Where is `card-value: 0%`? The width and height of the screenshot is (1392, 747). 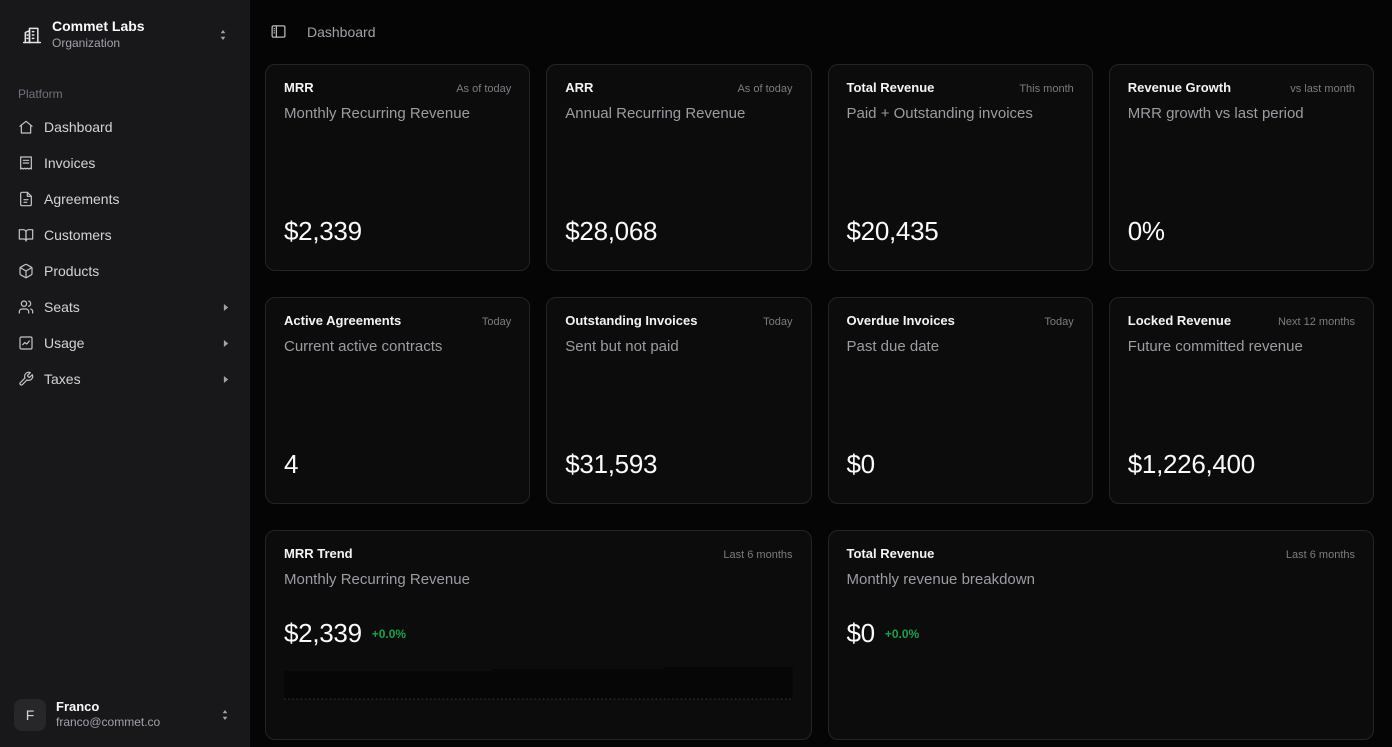
card-value: 0% is located at coordinates (1146, 231).